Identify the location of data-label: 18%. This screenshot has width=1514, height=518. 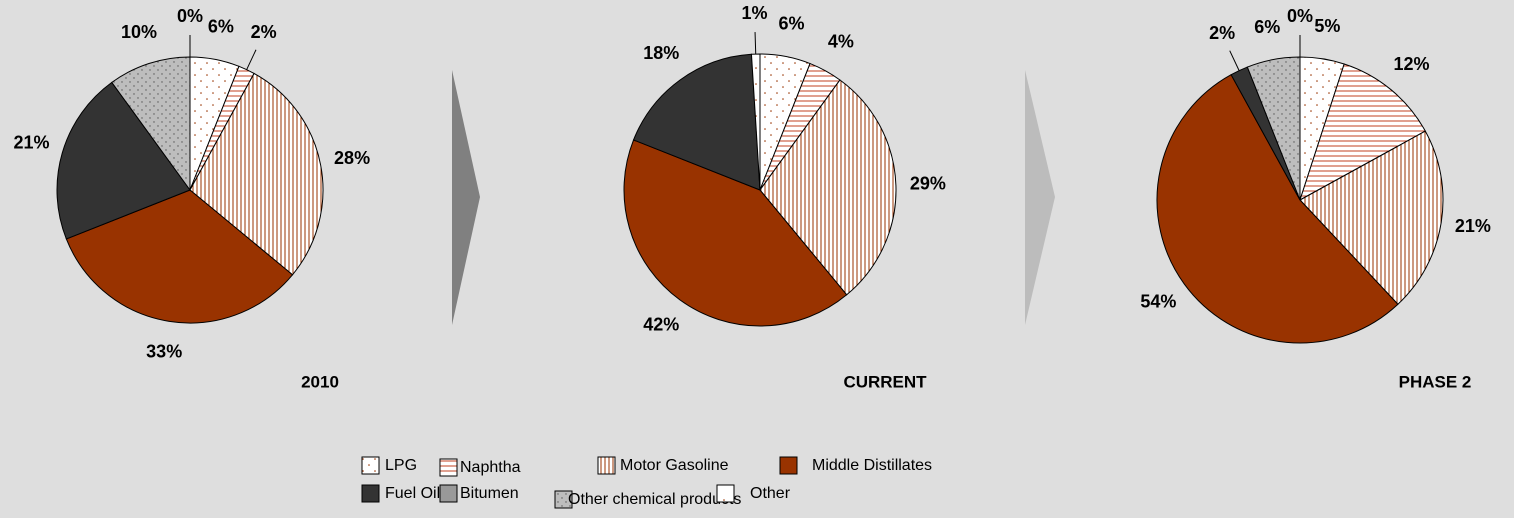
(661, 53).